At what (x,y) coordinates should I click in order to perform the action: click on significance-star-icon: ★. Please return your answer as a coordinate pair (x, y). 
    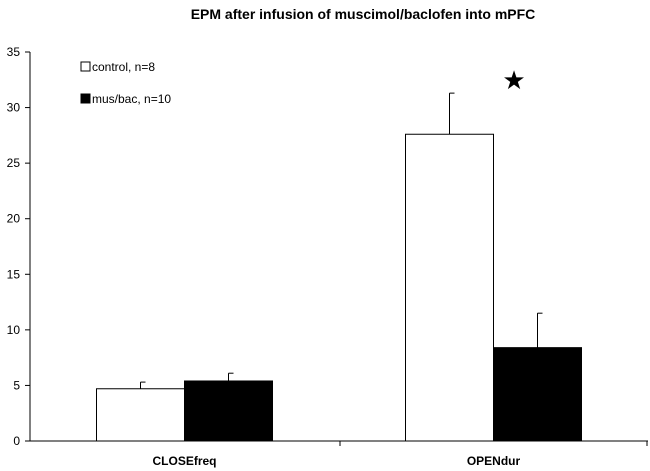
    Looking at the image, I should click on (513, 81).